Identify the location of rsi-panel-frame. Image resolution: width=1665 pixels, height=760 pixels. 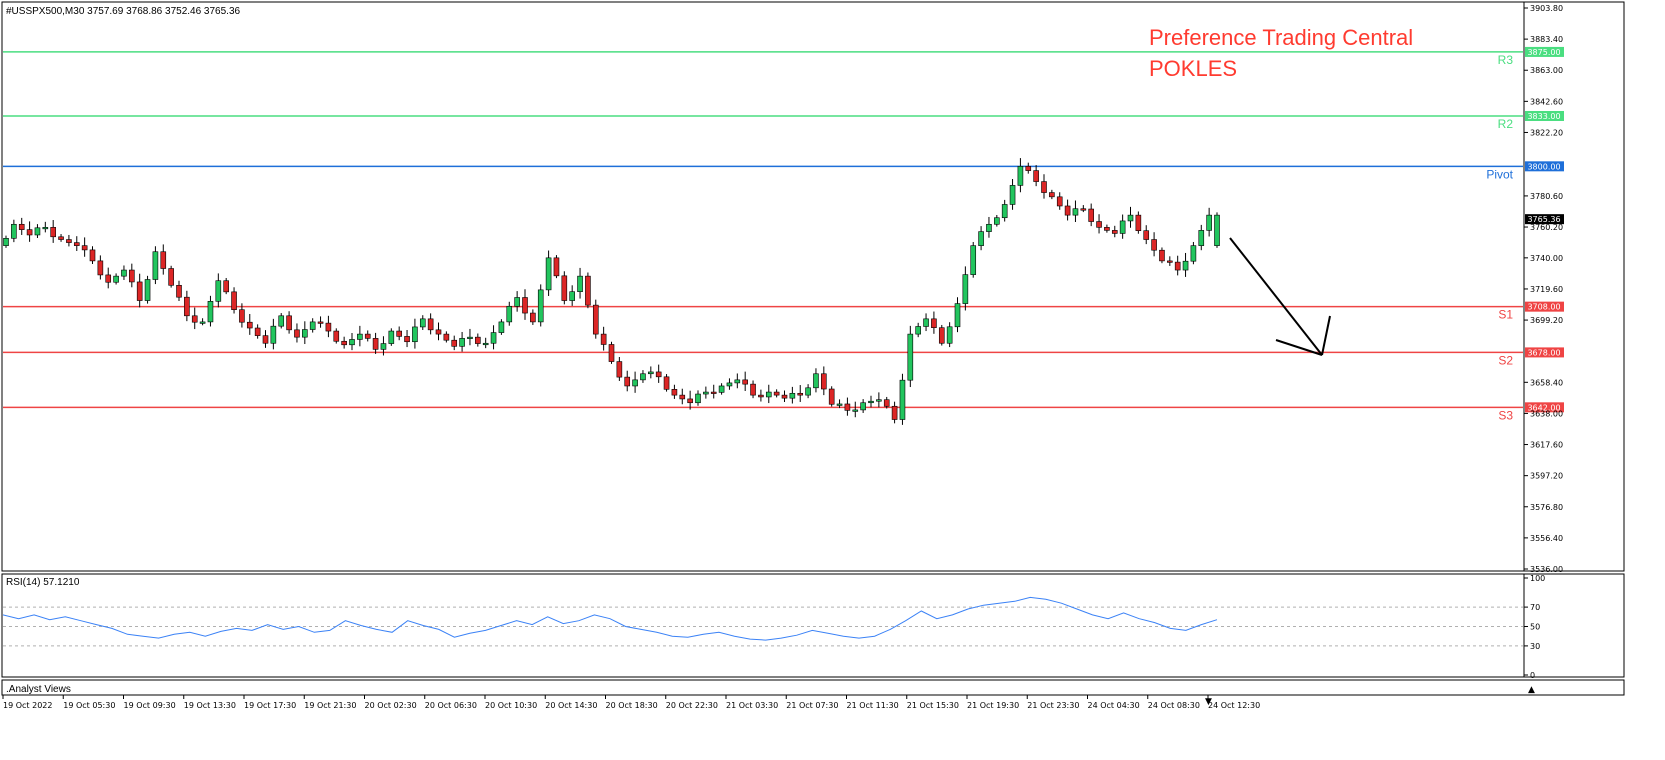
(813, 625).